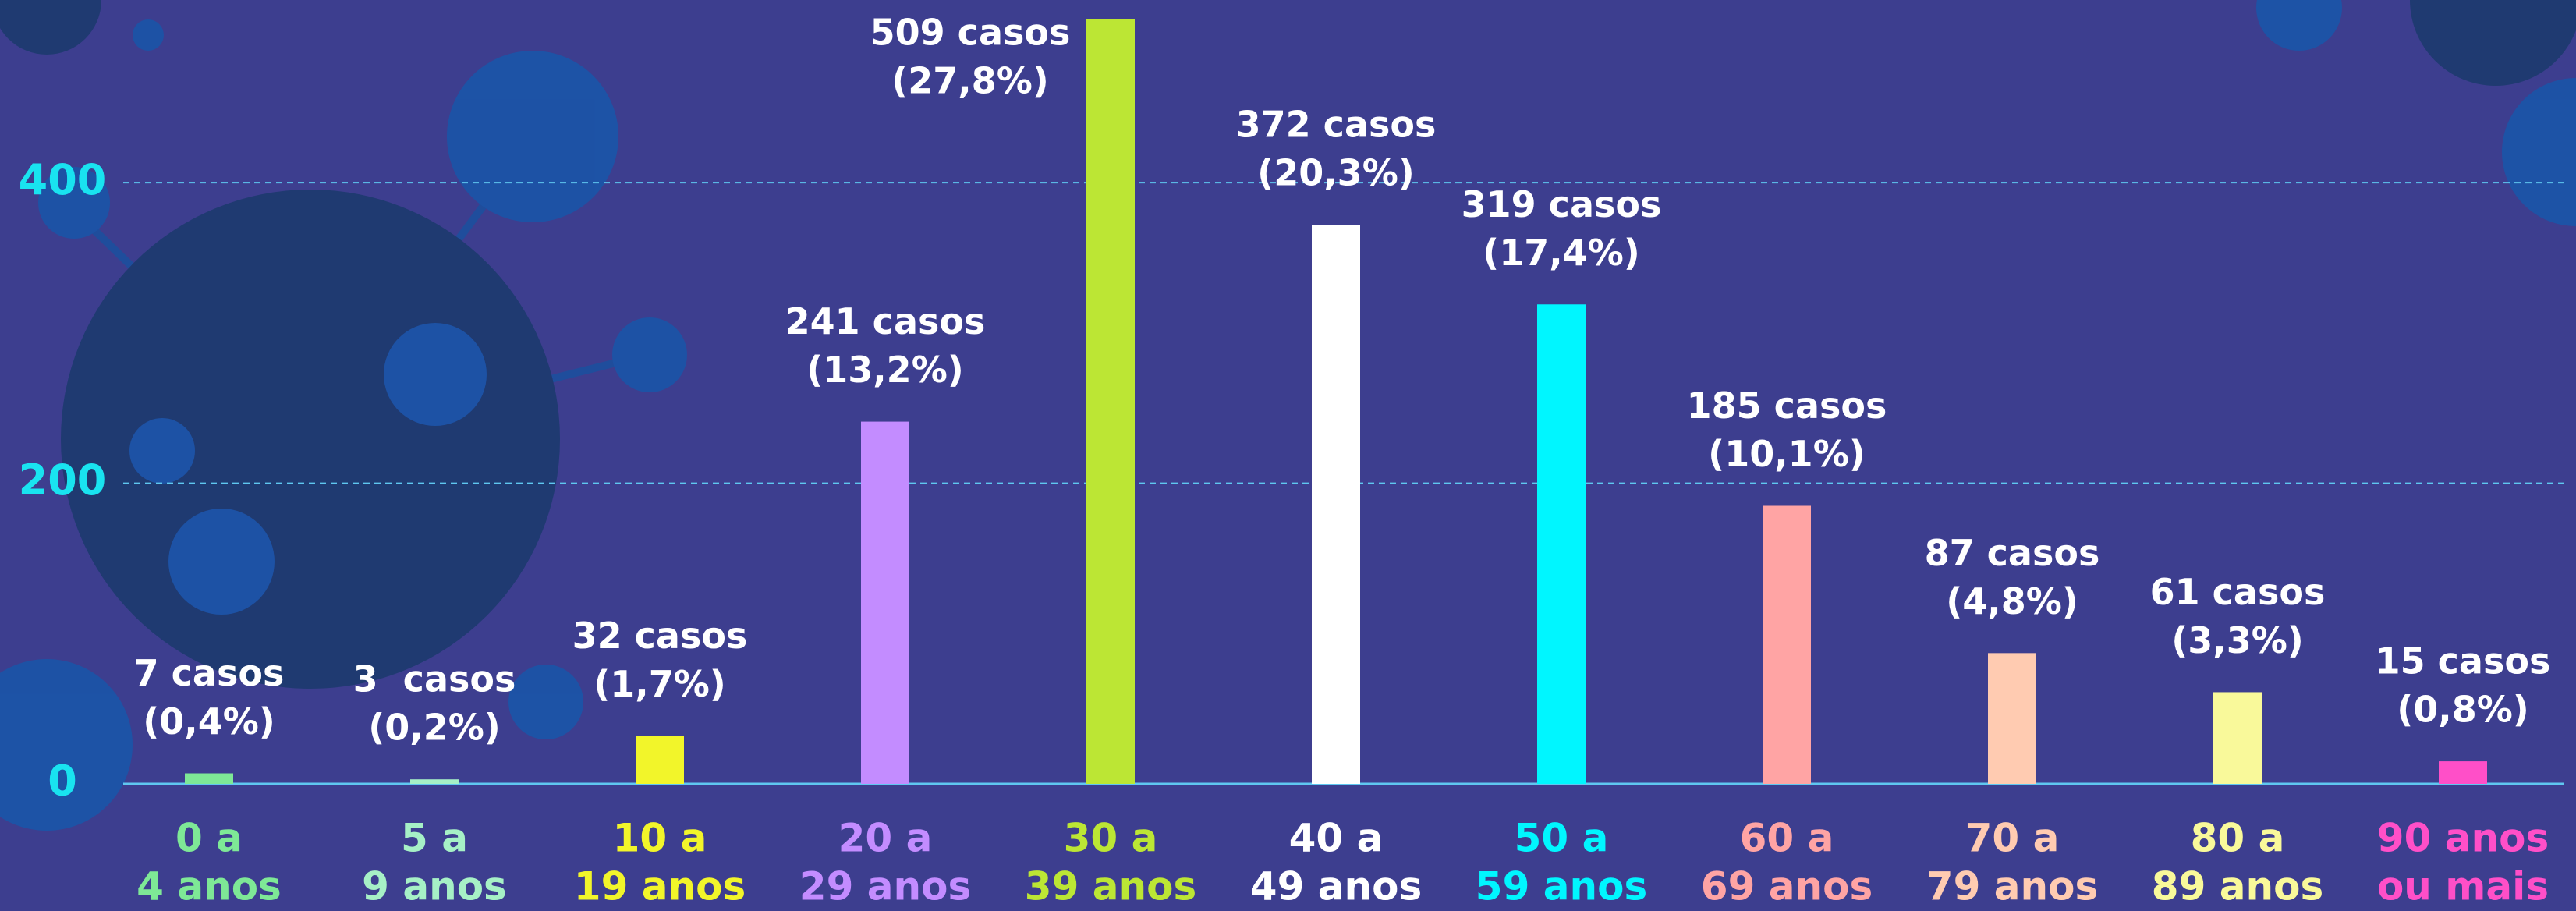 Image resolution: width=2576 pixels, height=911 pixels. I want to click on value-label: (13,2%), so click(885, 370).